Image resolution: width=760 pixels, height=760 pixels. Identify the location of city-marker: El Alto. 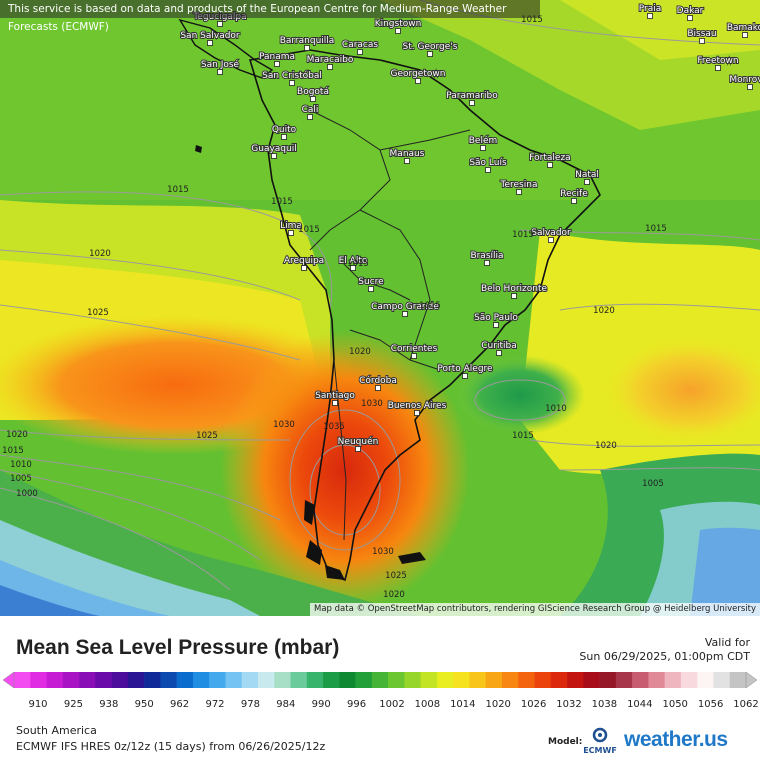
(353, 263).